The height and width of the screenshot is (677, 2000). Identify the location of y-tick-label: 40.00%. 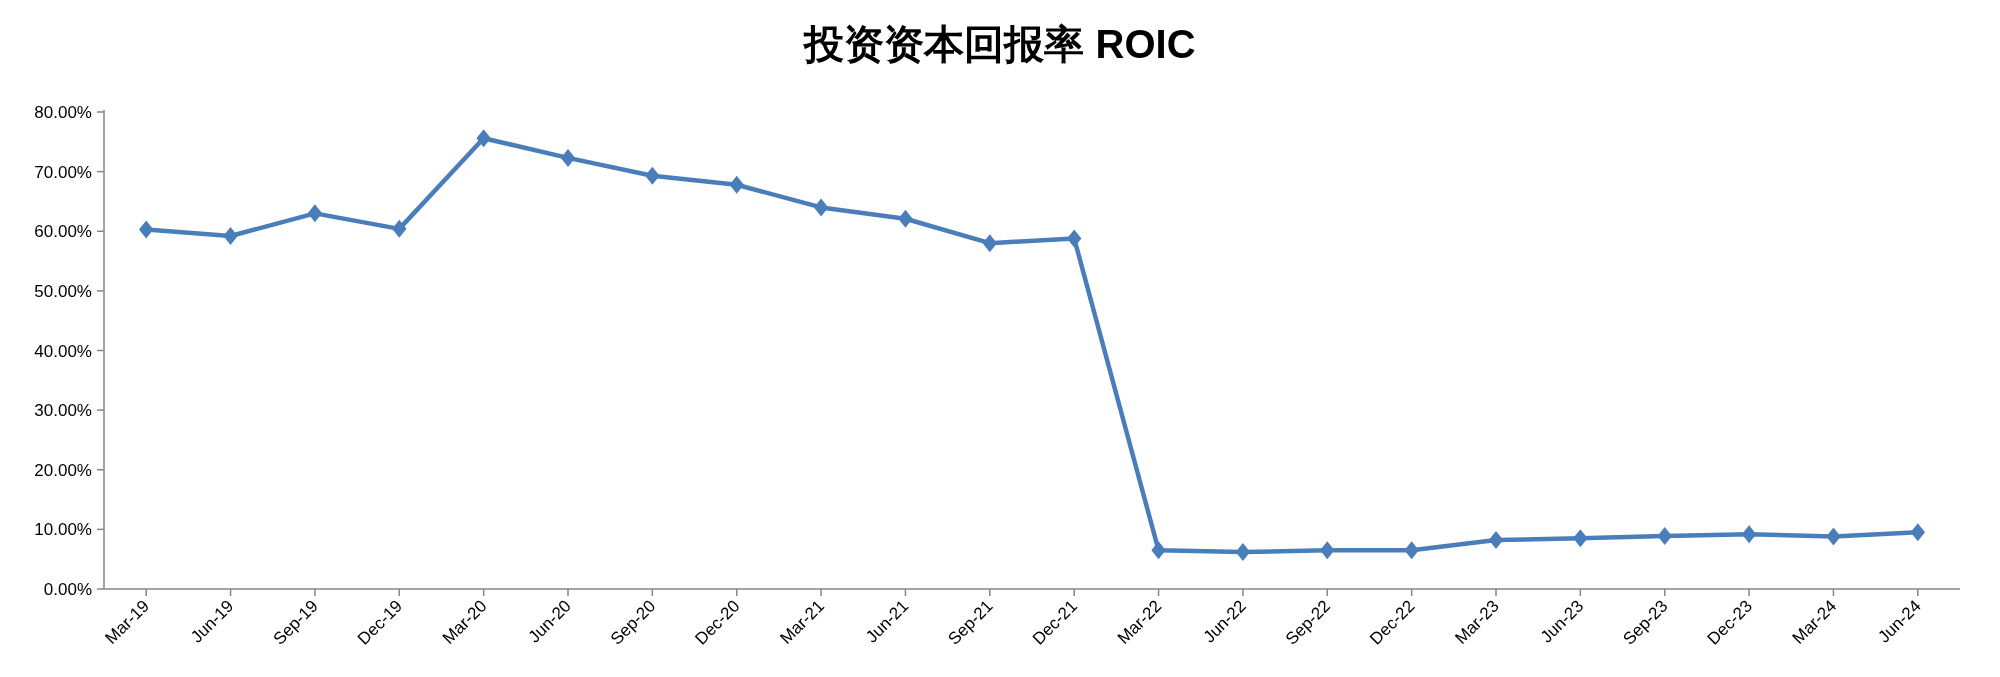
(63, 351).